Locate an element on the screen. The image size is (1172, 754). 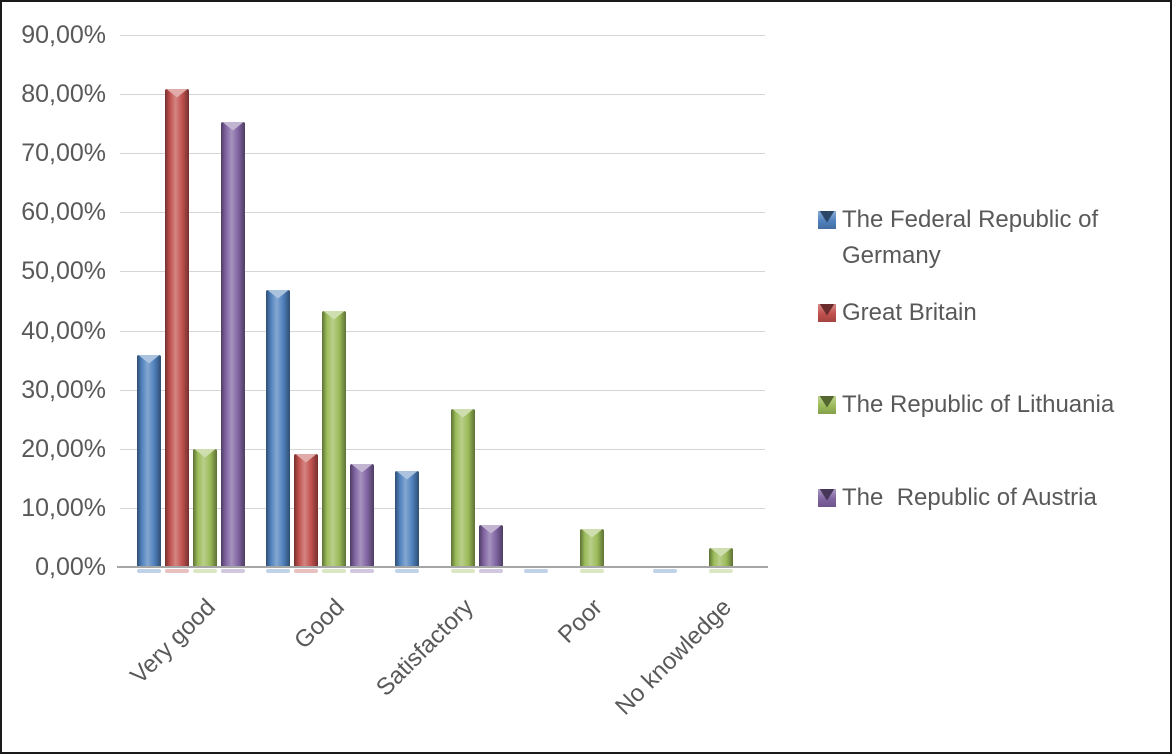
legend-item-the-republic-of-lithuania: The Republic of Lithuania is located at coordinates (966, 405).